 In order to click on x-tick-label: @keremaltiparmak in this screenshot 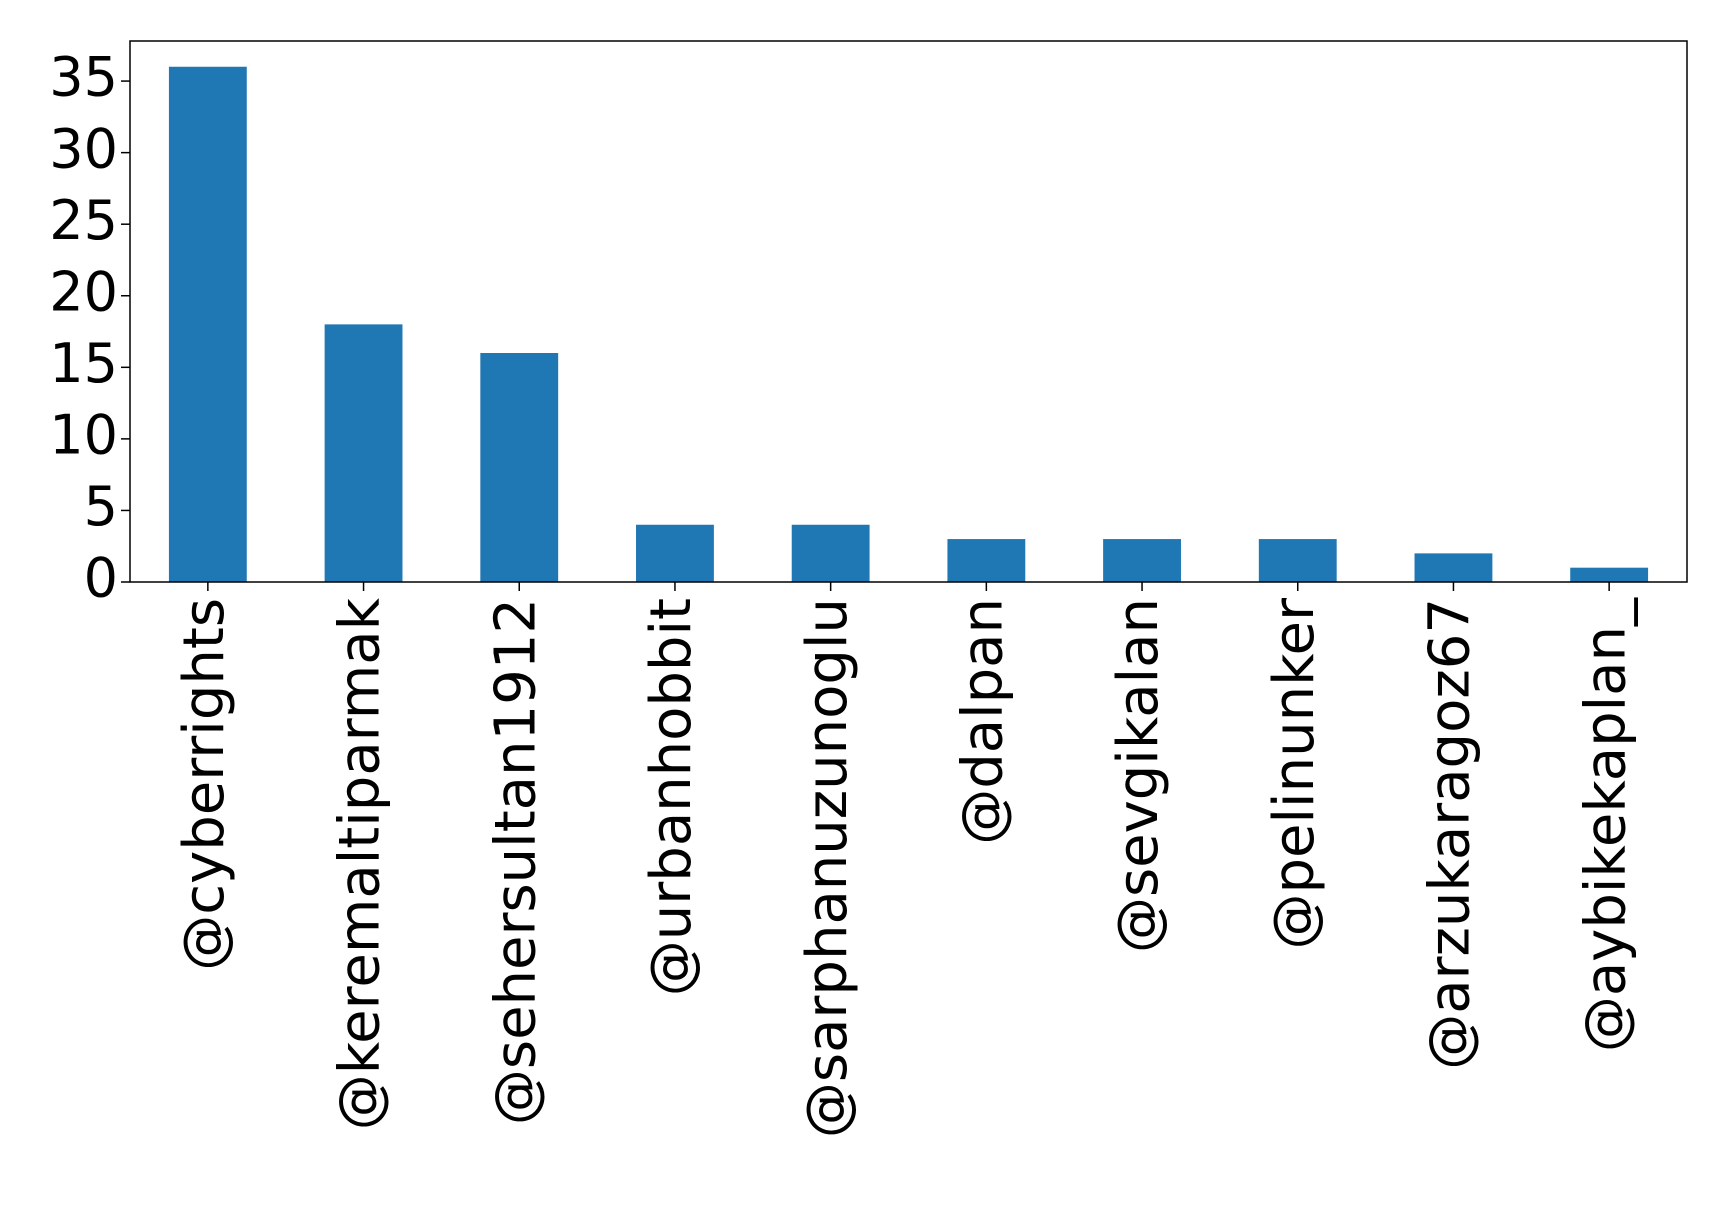, I will do `click(360, 863)`.